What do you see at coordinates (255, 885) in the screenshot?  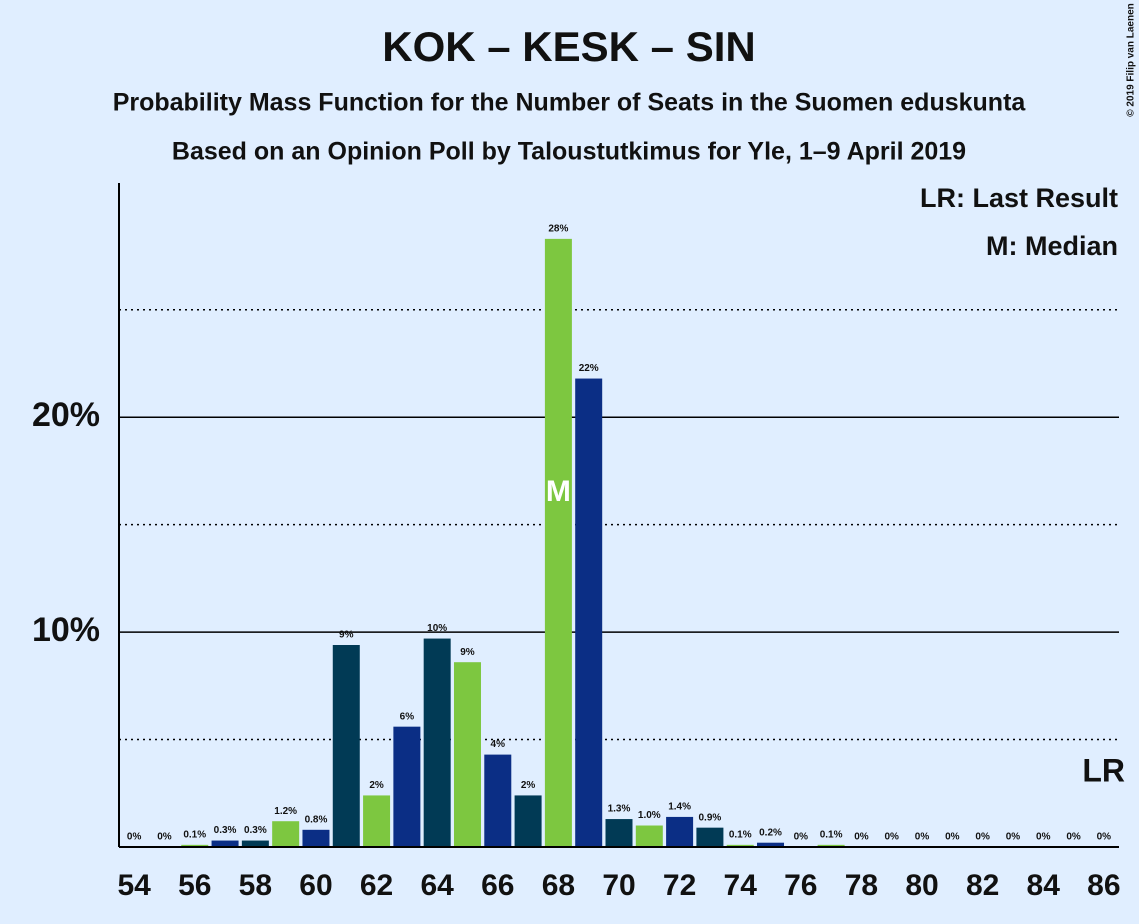 I see `x-tick-label: 58` at bounding box center [255, 885].